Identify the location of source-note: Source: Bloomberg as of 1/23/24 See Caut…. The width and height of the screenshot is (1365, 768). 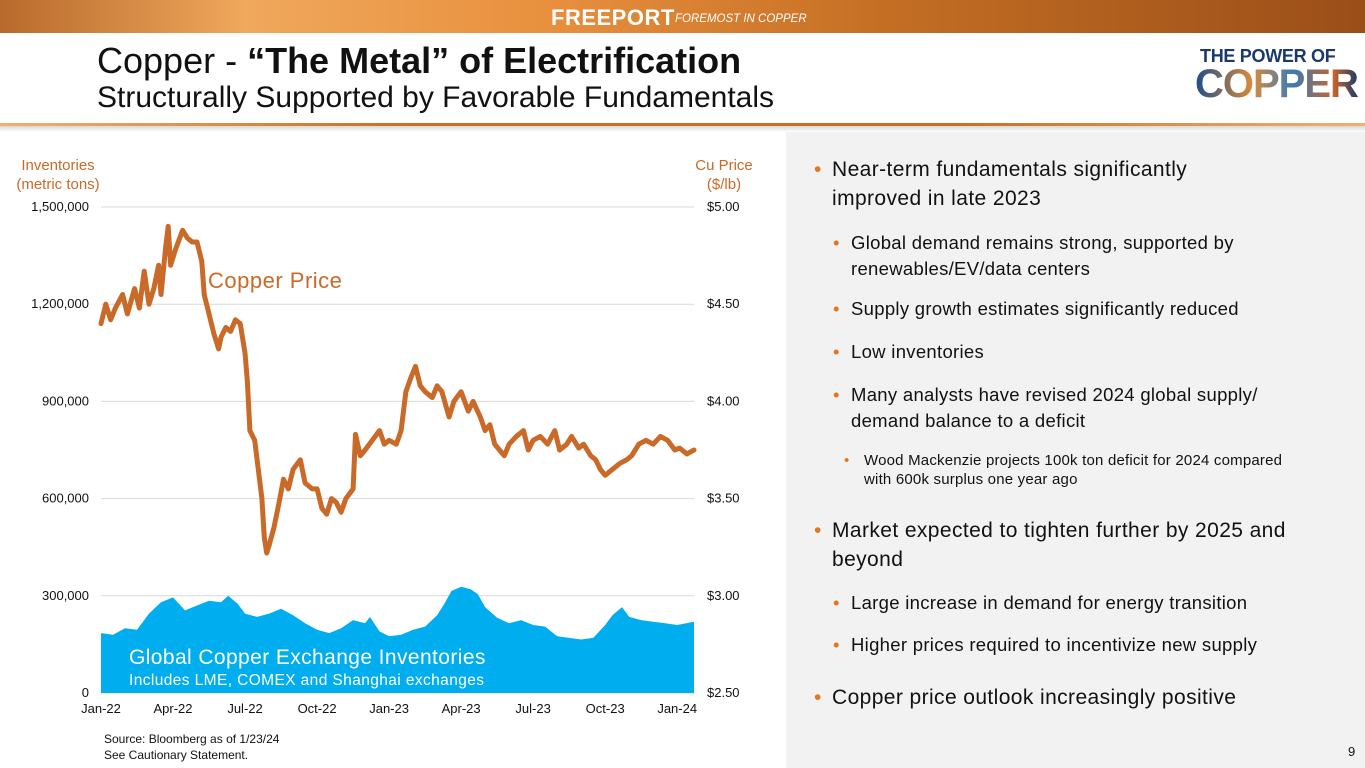
(191, 747).